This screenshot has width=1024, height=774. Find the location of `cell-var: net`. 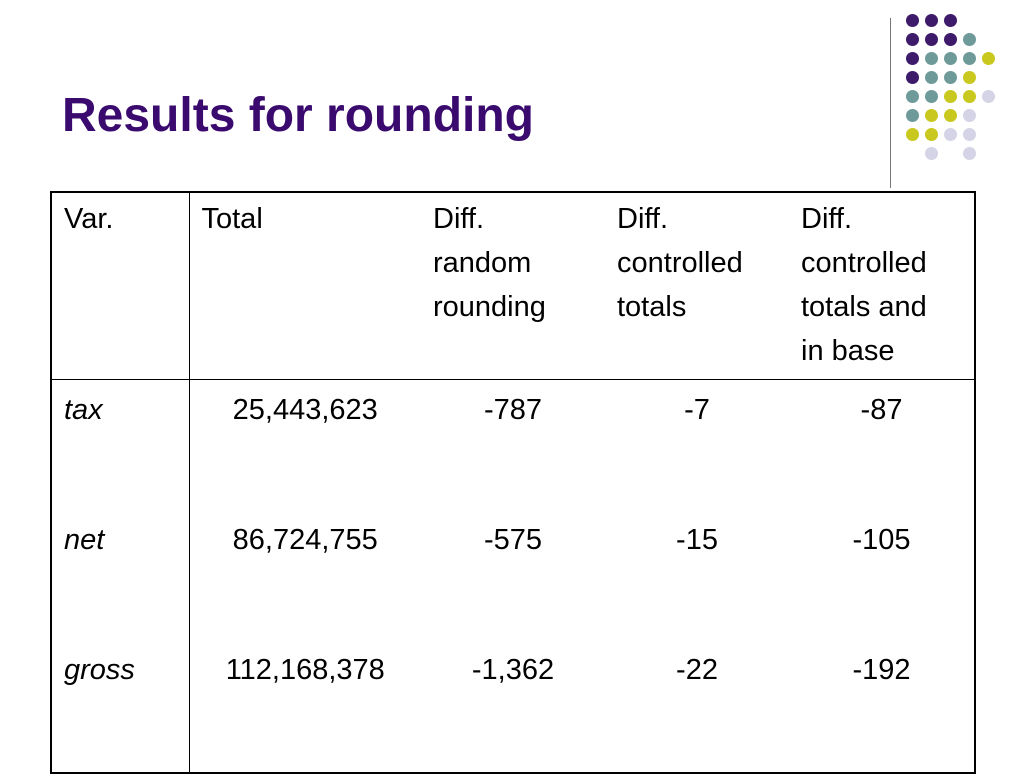

cell-var: net is located at coordinates (120, 575).